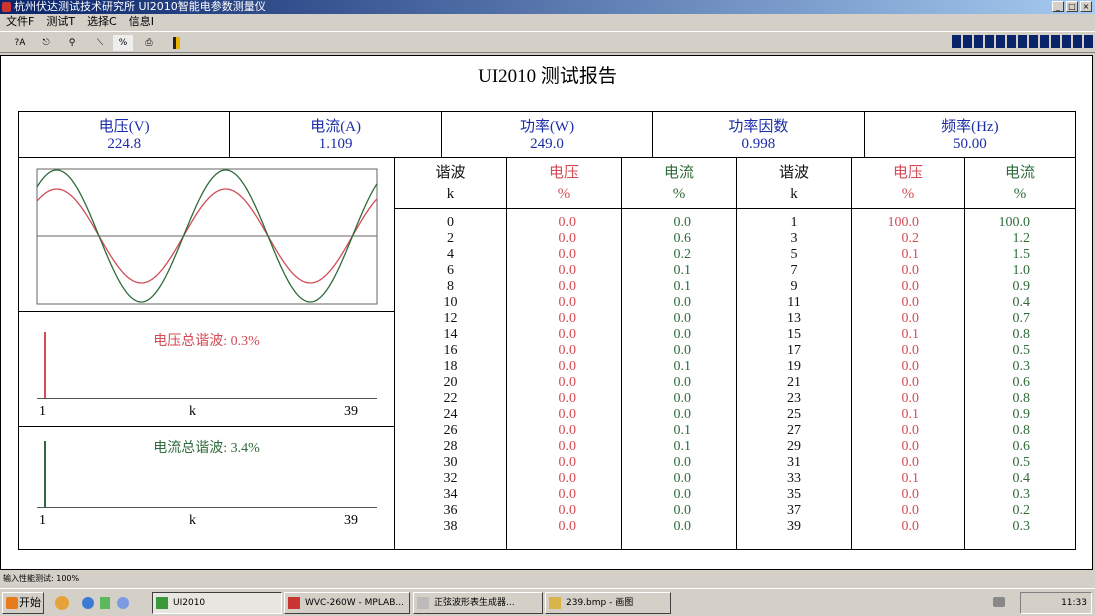 Image resolution: width=1095 pixels, height=616 pixels. I want to click on print-icon: ⎙, so click(149, 43).